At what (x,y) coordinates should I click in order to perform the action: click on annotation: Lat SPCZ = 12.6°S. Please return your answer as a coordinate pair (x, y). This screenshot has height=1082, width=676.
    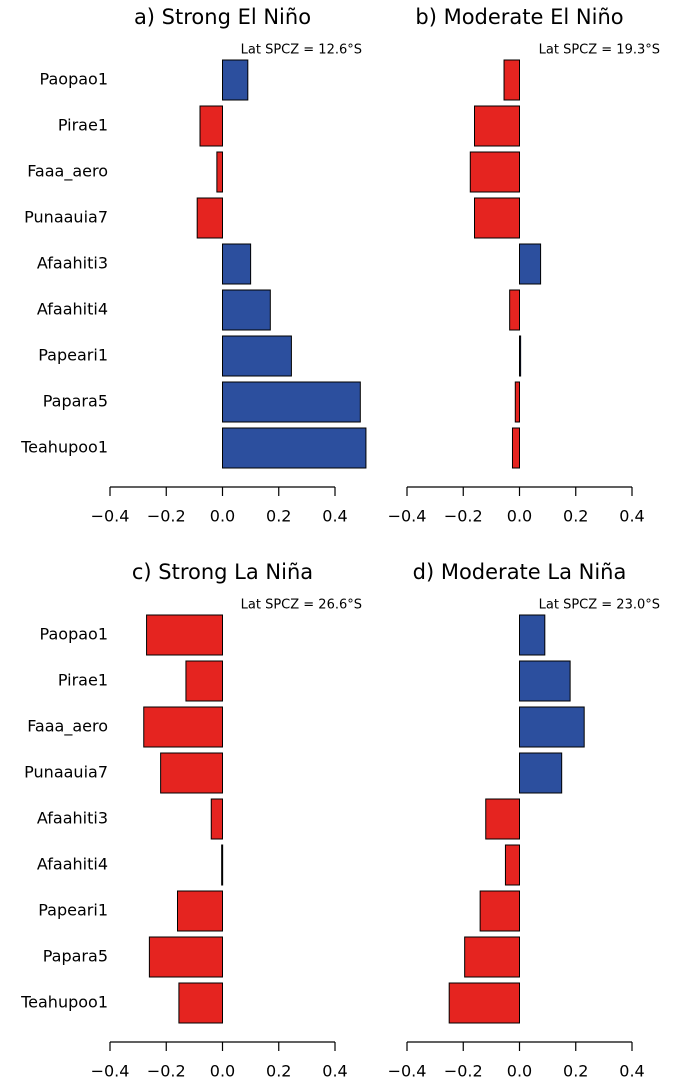
    Looking at the image, I should click on (301, 50).